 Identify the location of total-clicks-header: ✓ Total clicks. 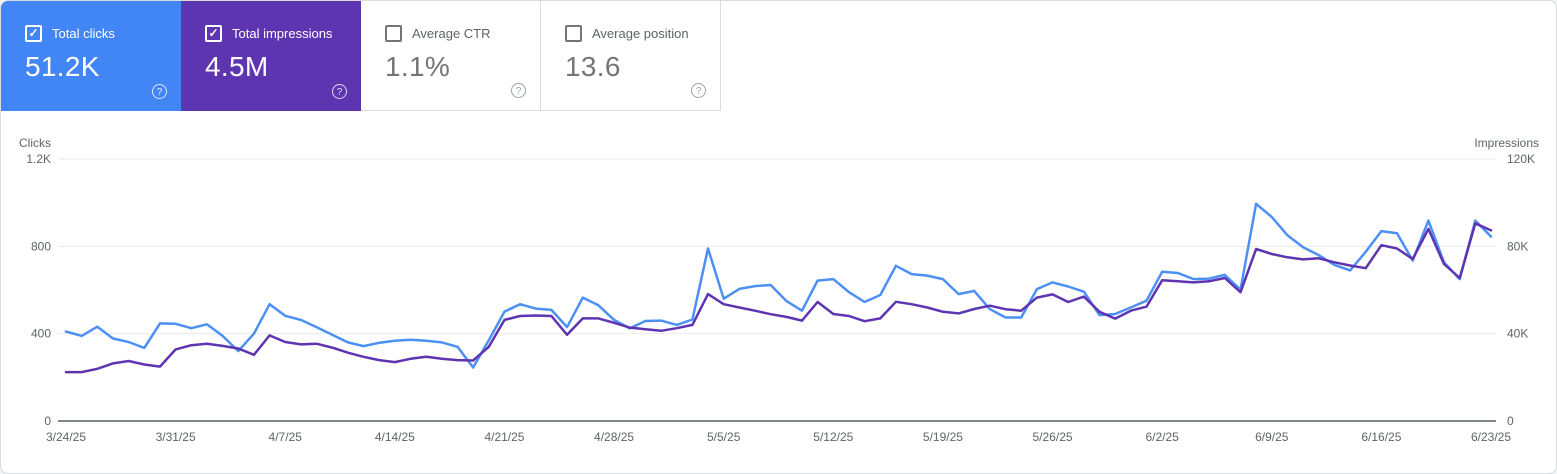
(96, 33).